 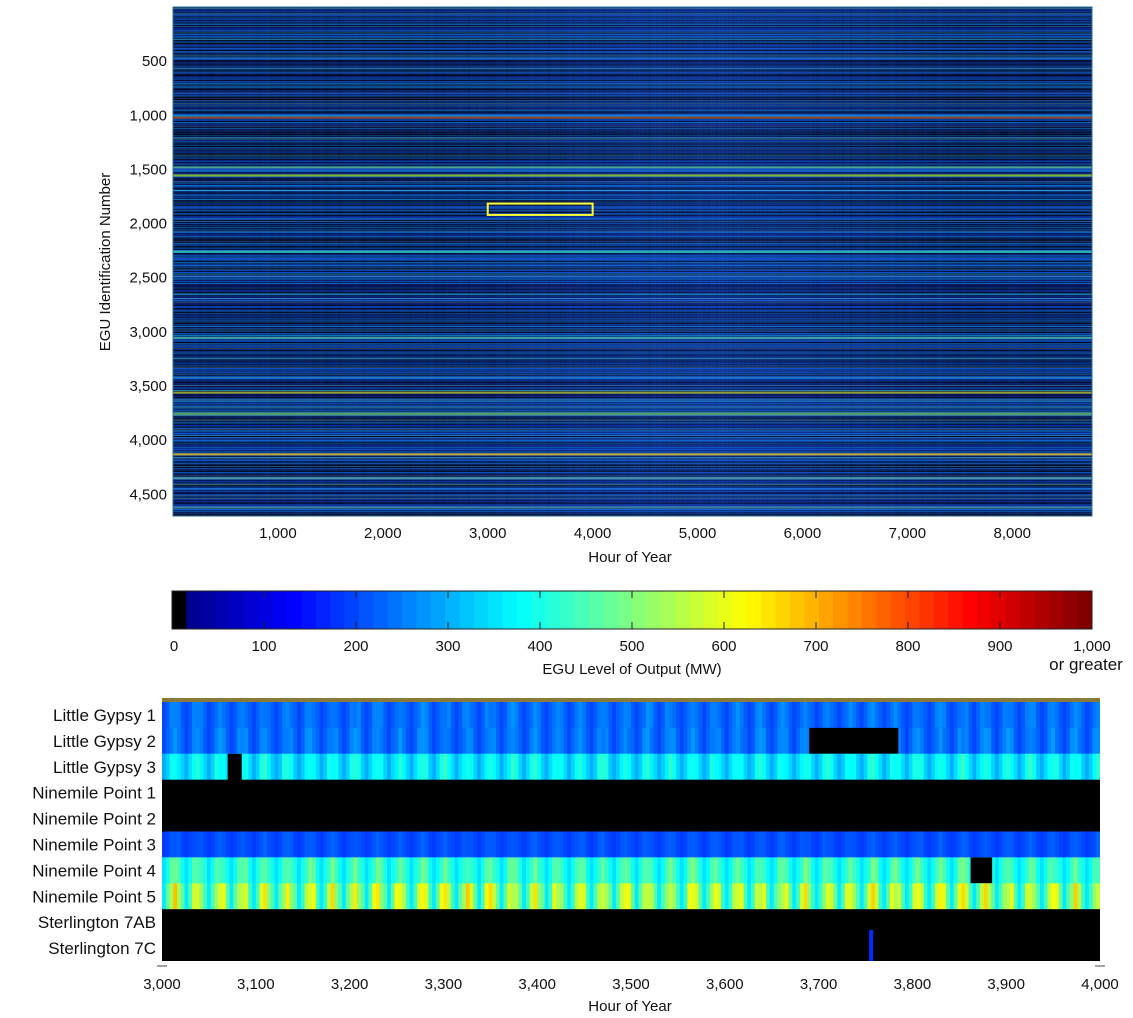 I want to click on colorbar-title: EGU Level of Output (MW), so click(x=631, y=669).